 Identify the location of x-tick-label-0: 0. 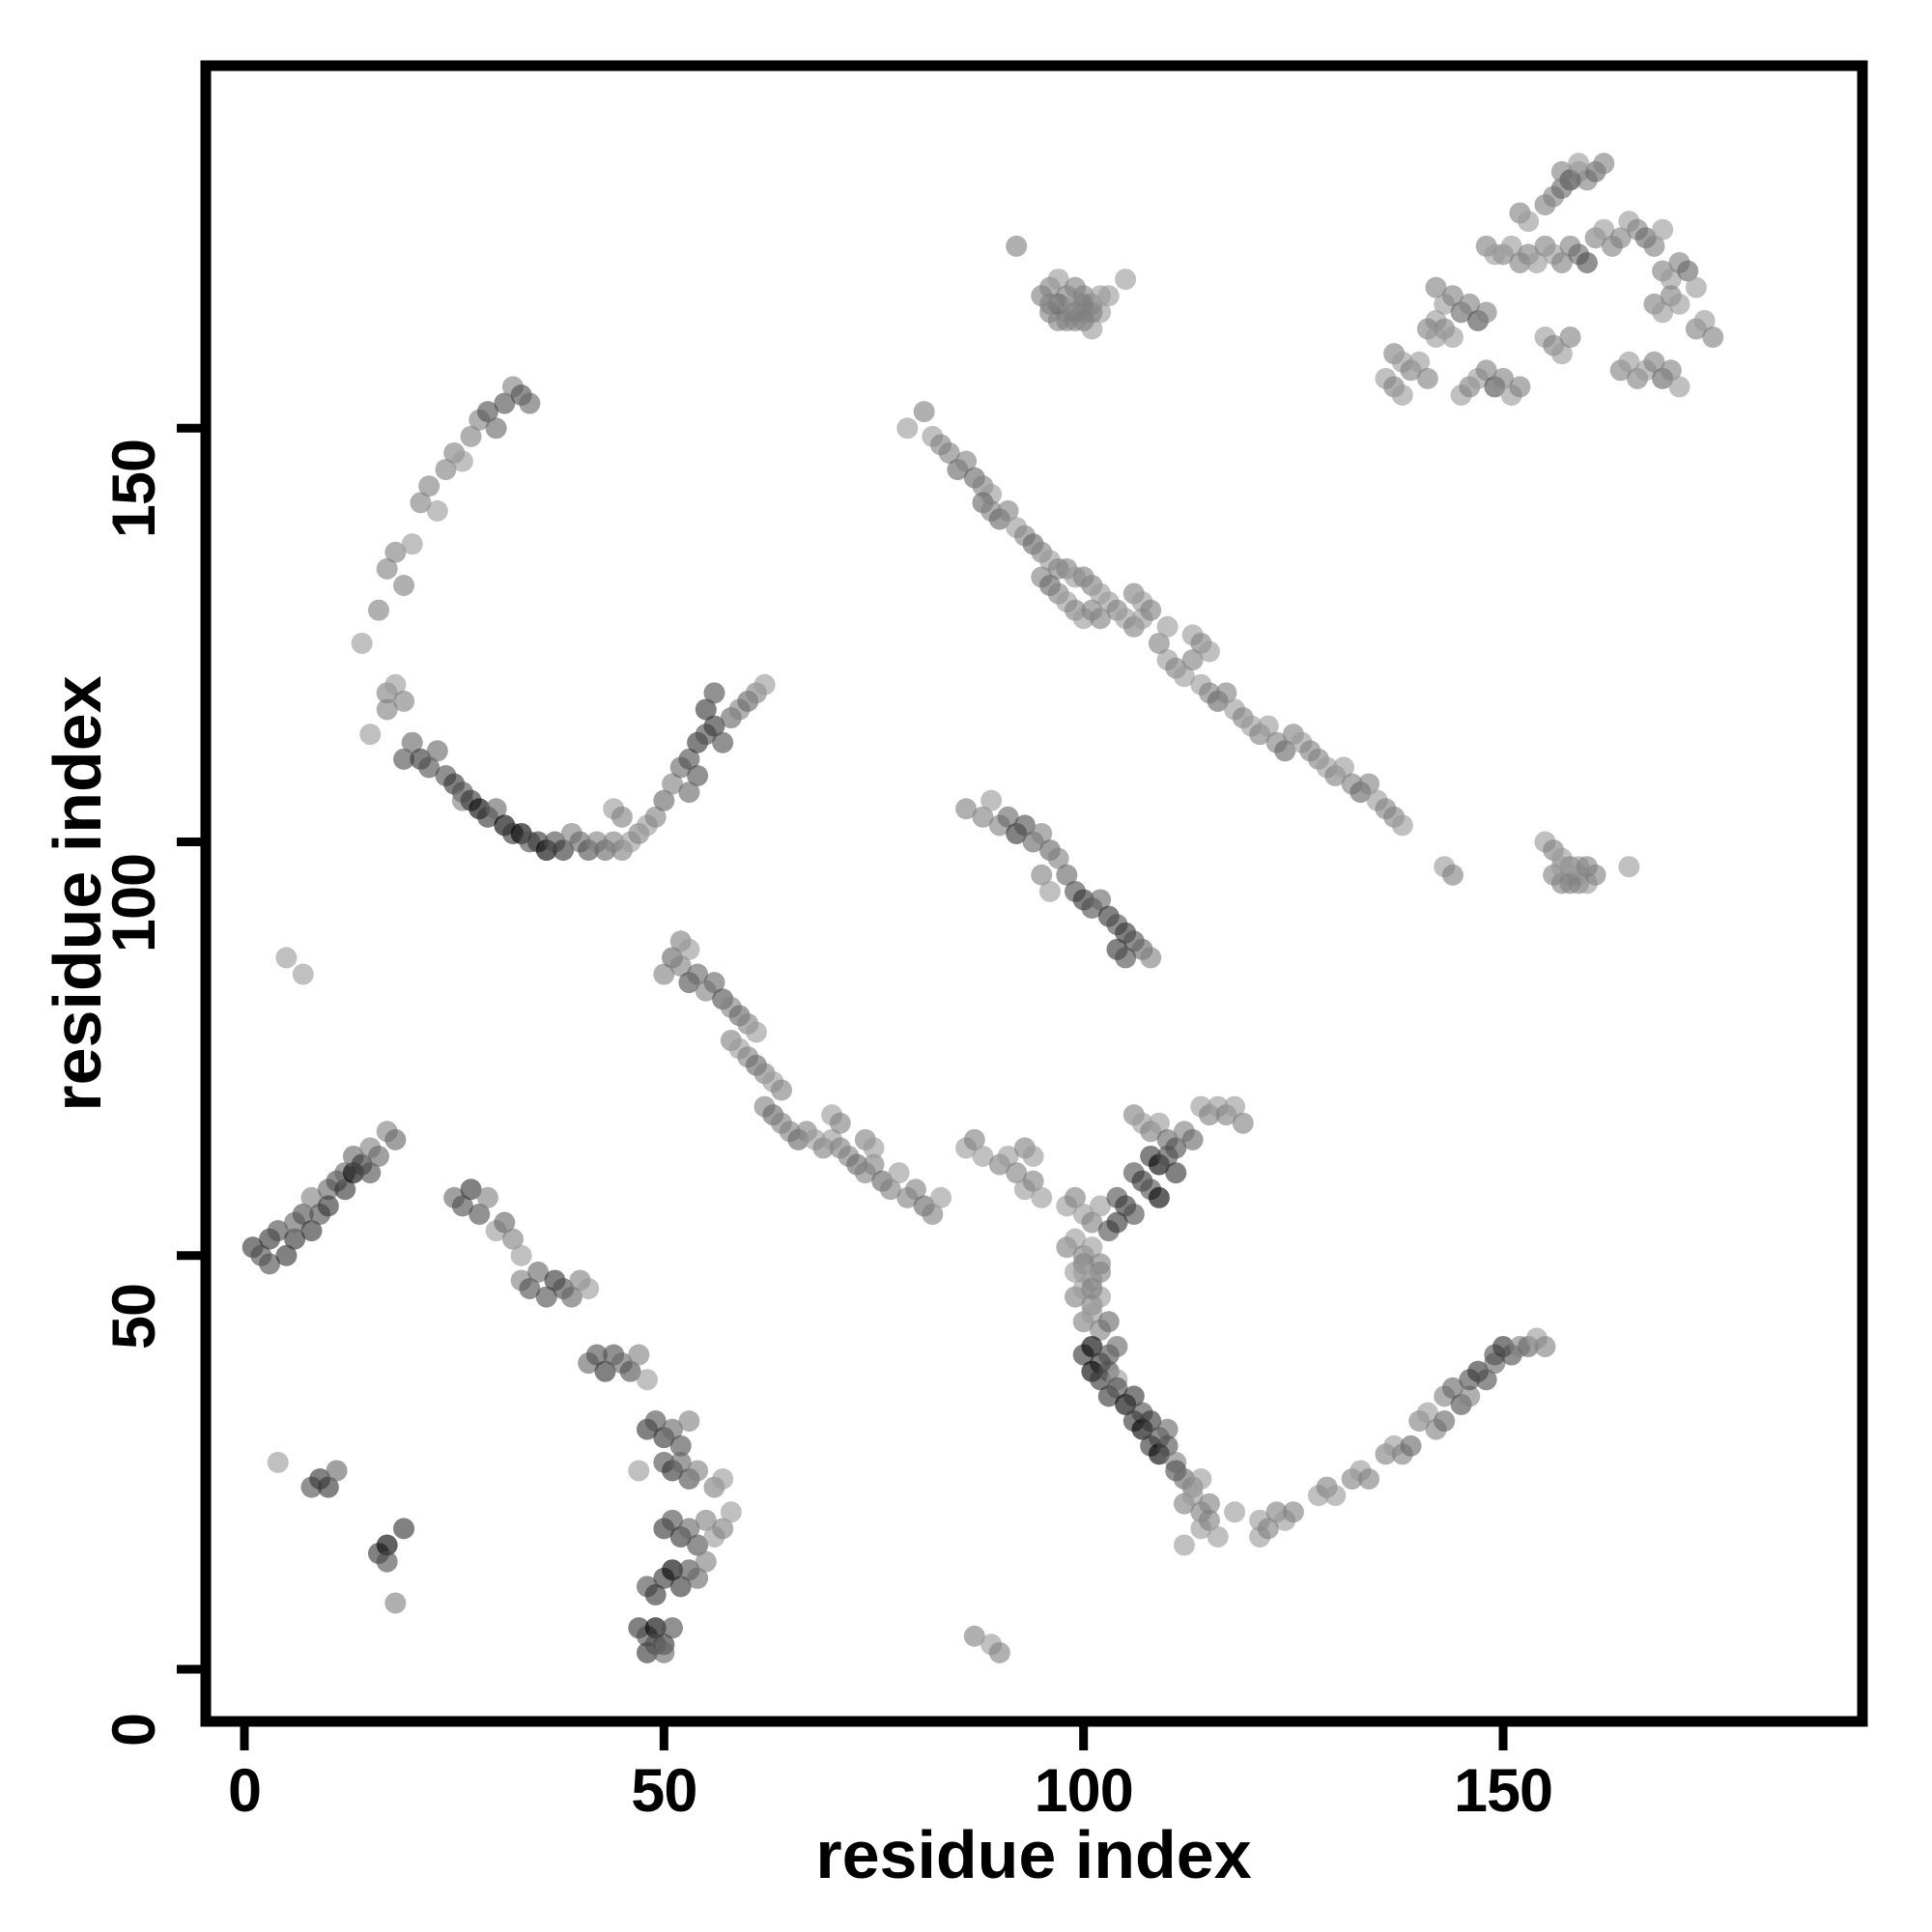
(244, 1791).